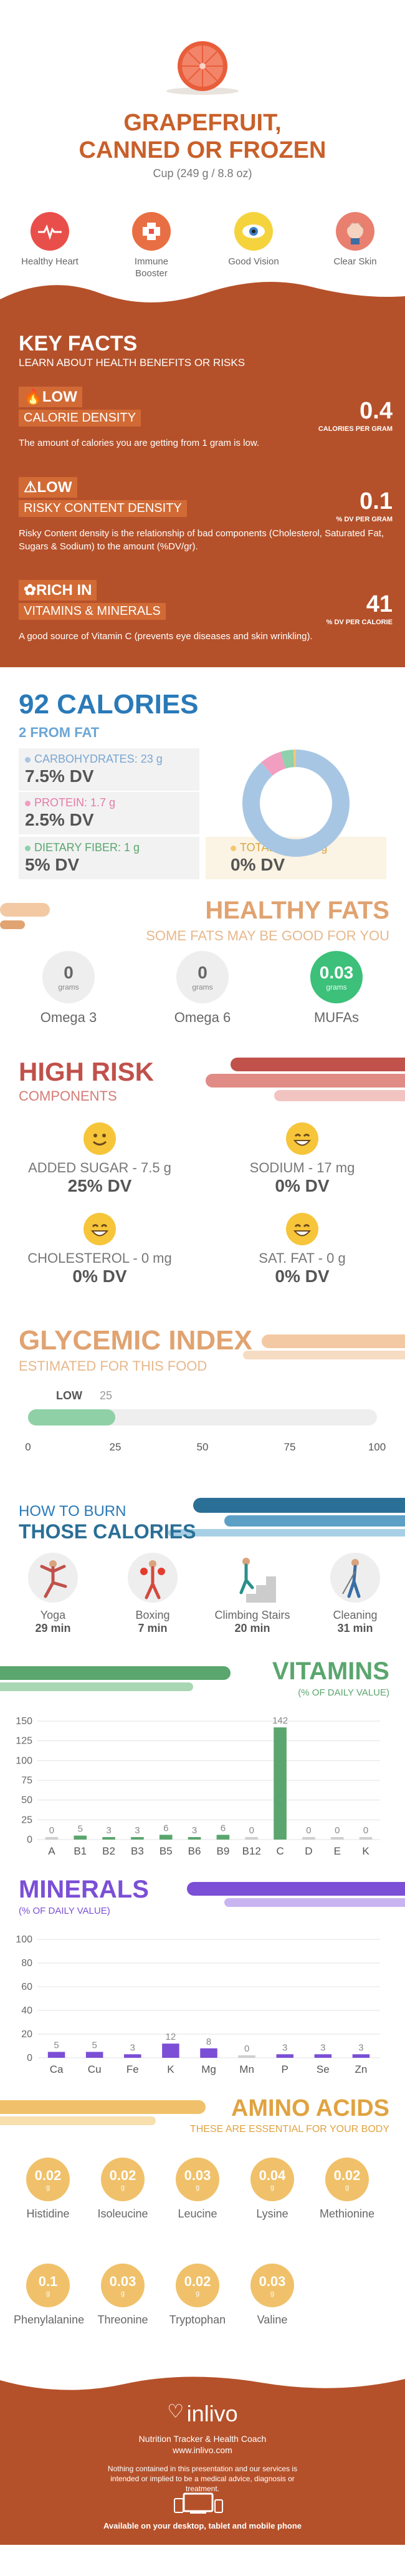  What do you see at coordinates (100, 1229) in the screenshot?
I see `grin-face-icon` at bounding box center [100, 1229].